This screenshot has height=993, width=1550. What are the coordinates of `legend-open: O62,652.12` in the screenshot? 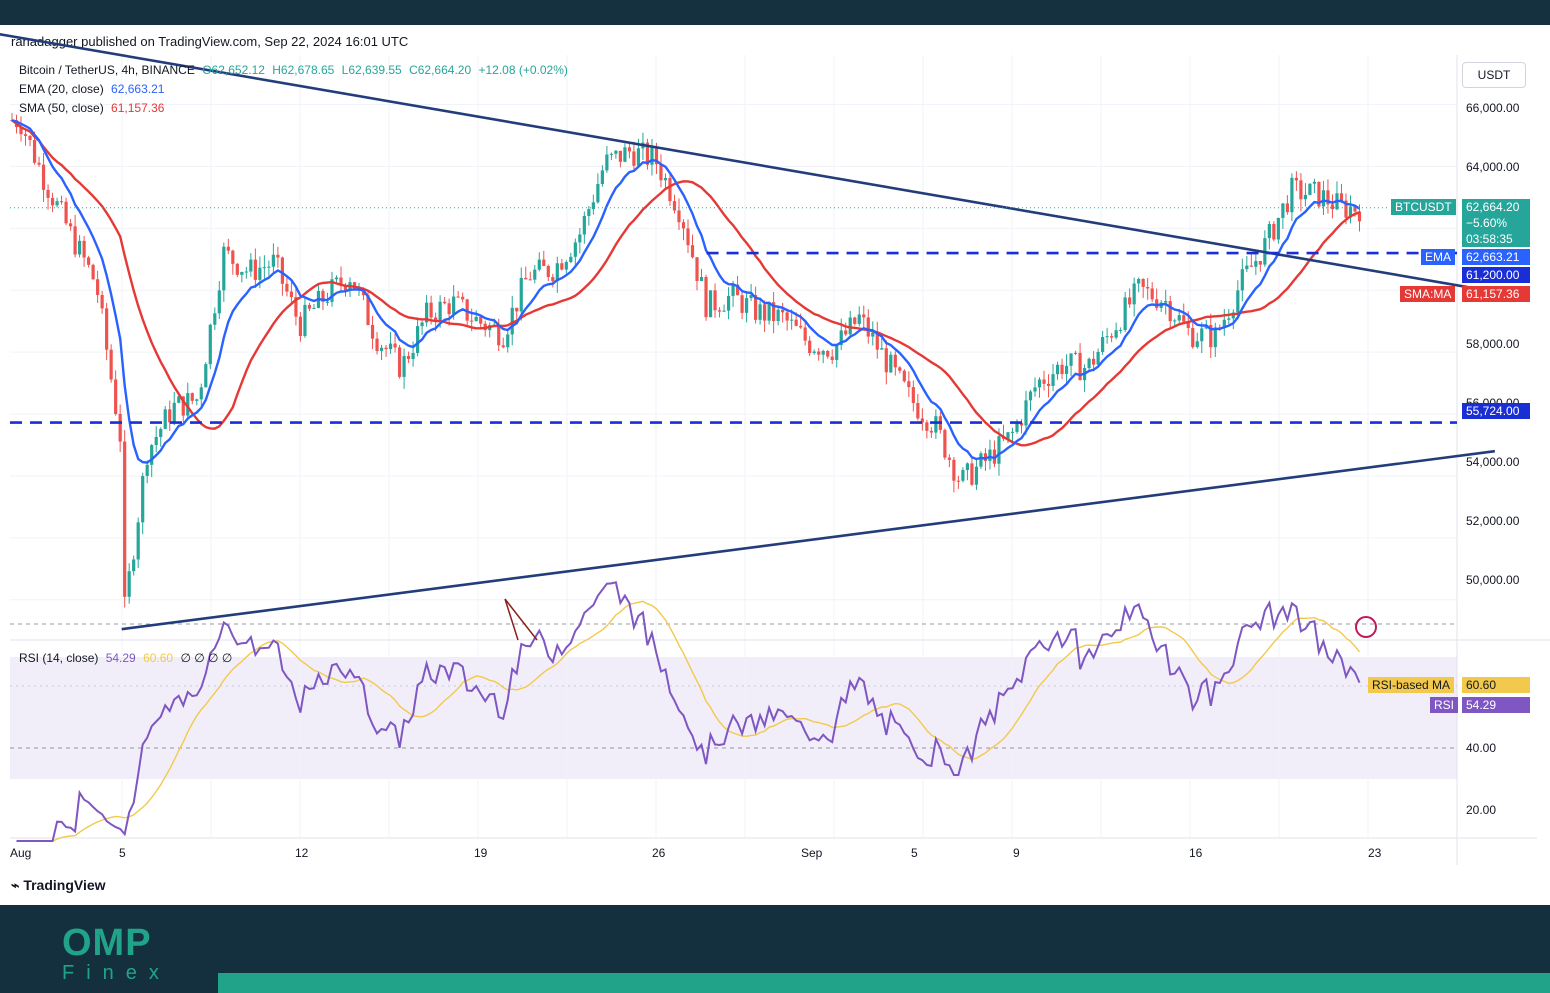 It's located at (233, 70).